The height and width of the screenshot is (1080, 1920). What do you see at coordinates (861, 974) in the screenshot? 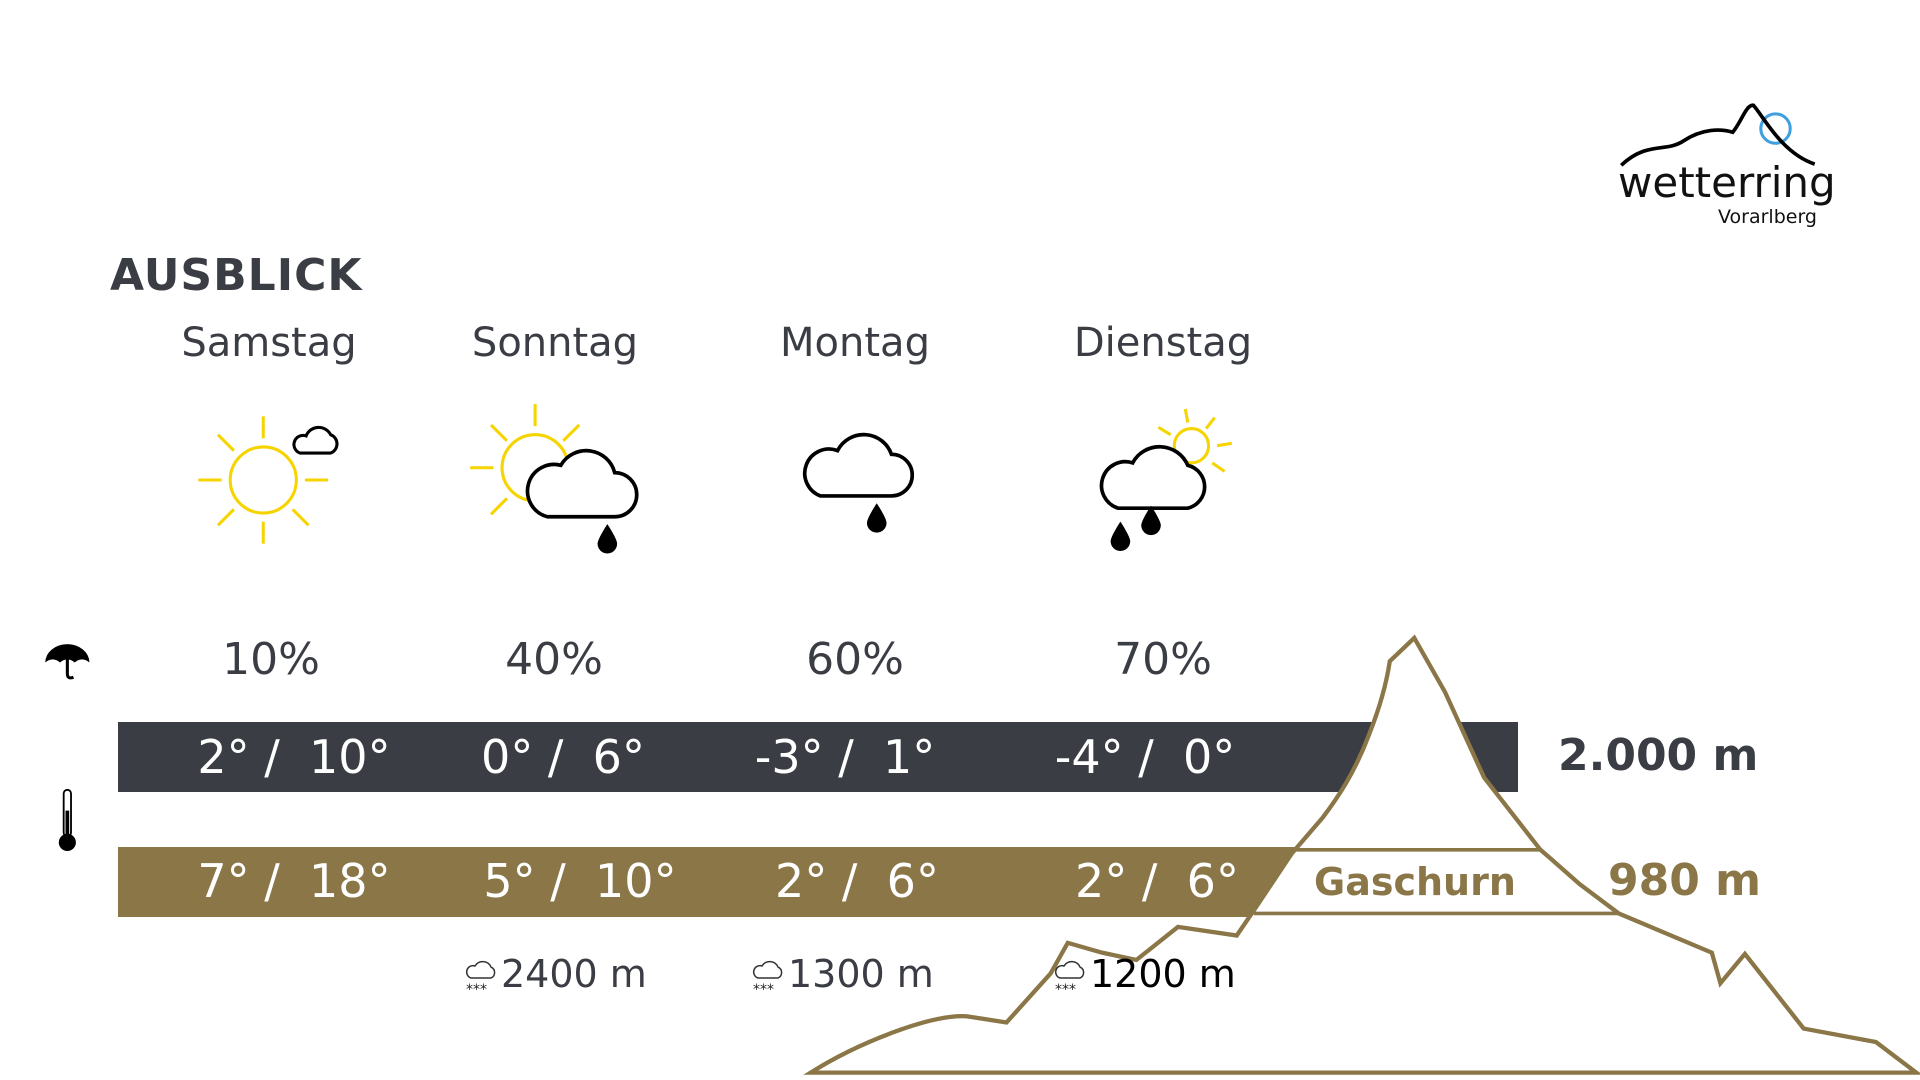
I see `snowline-value: 1300 m` at bounding box center [861, 974].